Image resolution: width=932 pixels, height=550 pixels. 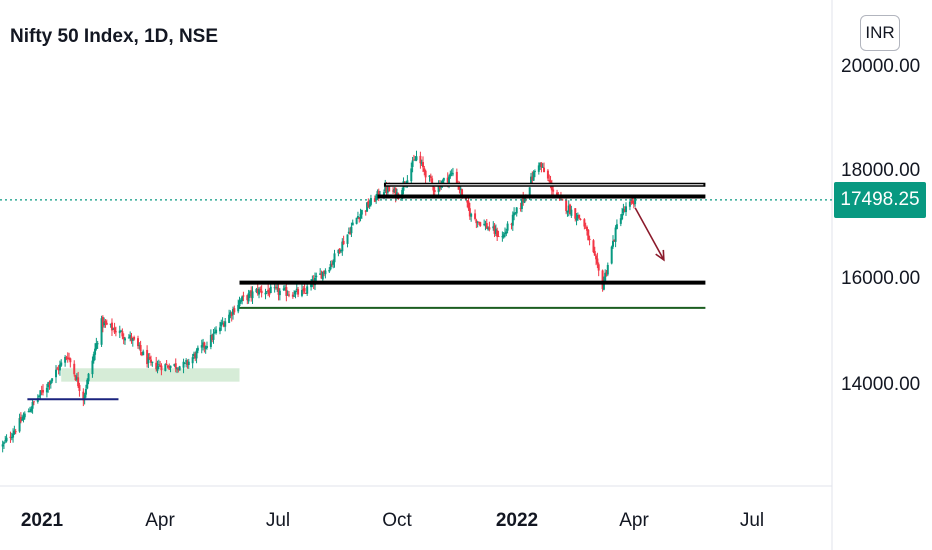 I want to click on y-tick-label: 14000.00, so click(x=881, y=384).